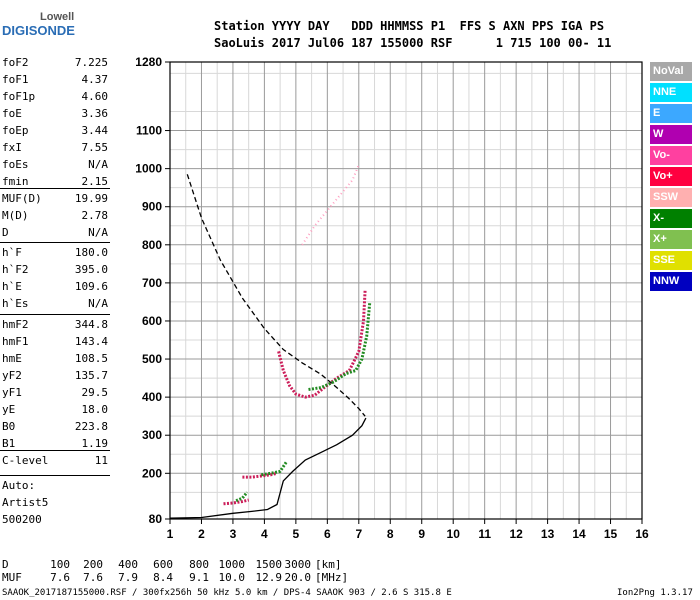 The image size is (700, 600). What do you see at coordinates (149, 131) in the screenshot?
I see `y-tick-label: 1100` at bounding box center [149, 131].